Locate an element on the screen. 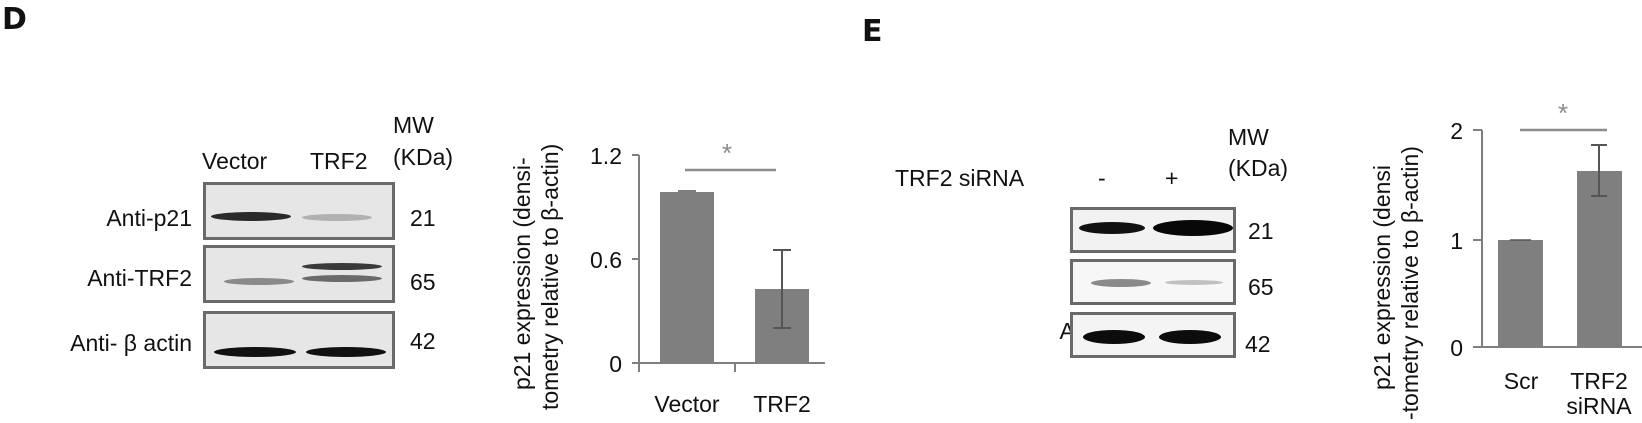  chart-d-bar-vector is located at coordinates (687, 277).